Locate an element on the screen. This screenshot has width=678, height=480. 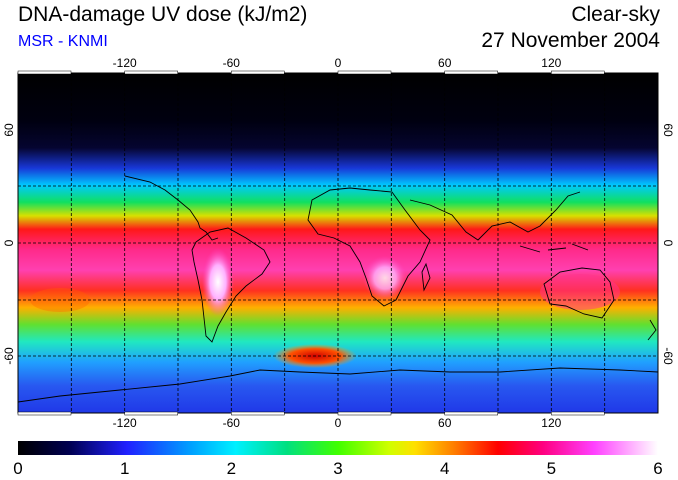
lon-label-top: 0 is located at coordinates (338, 63).